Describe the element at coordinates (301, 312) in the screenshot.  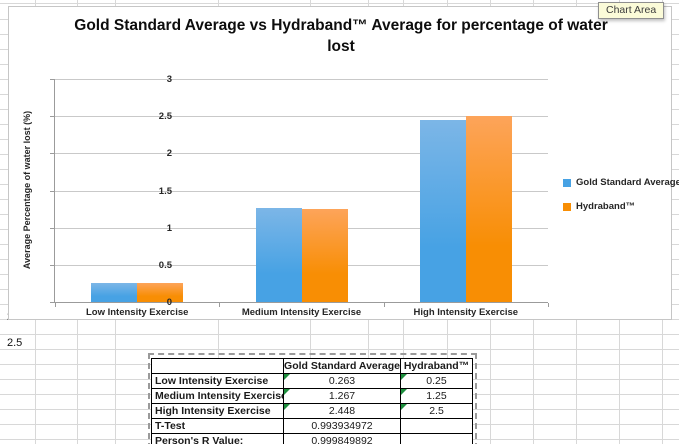
I see `x-category-label: Medium Intensity Exercise` at that location.